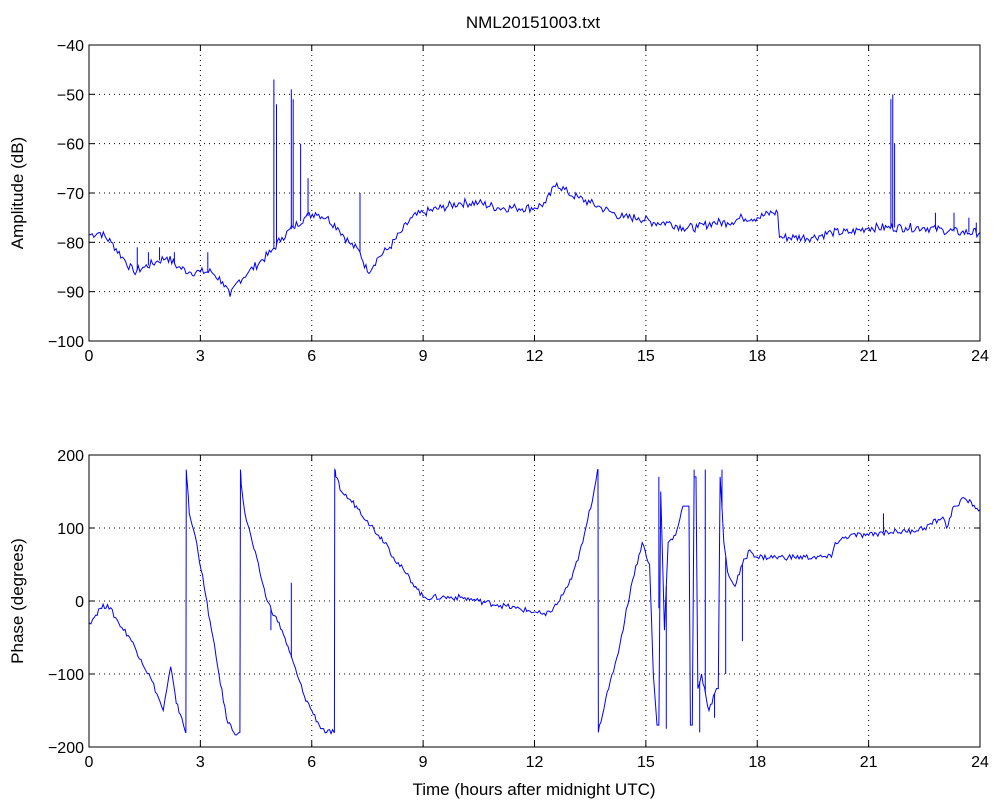  What do you see at coordinates (646, 356) in the screenshot?
I see `amplitude-x-tick-label: 15` at bounding box center [646, 356].